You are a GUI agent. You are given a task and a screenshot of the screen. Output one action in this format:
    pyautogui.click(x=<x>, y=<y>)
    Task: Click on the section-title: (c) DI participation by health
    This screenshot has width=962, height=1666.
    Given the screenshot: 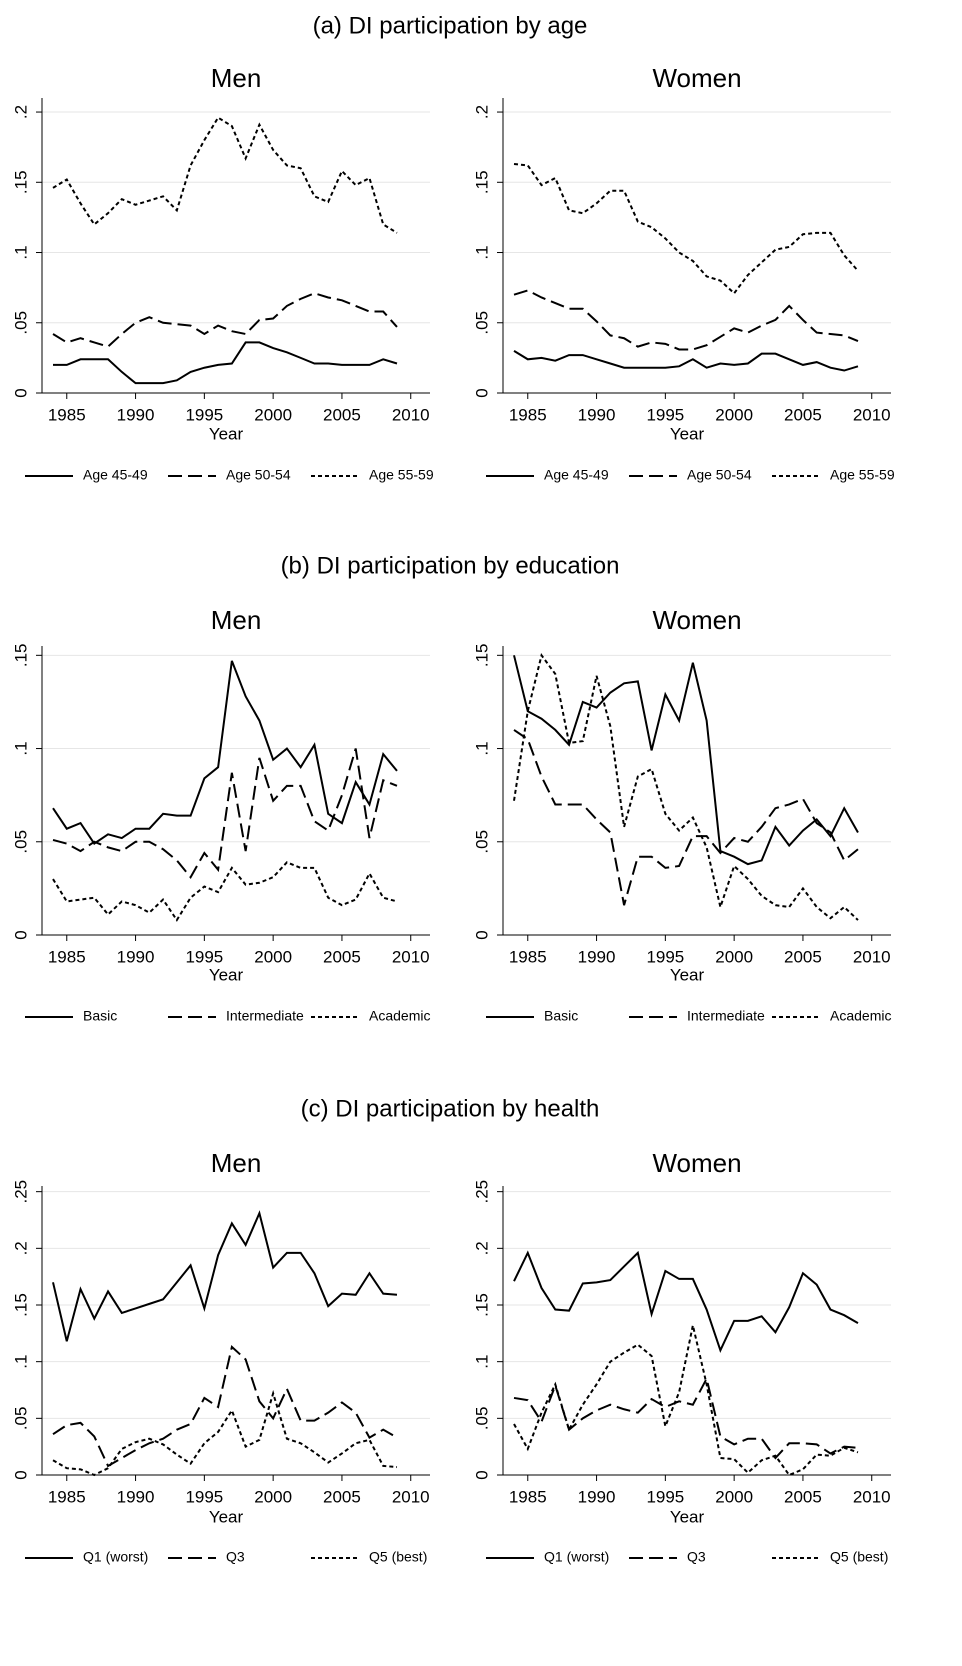 What is the action you would take?
    pyautogui.click(x=450, y=1108)
    